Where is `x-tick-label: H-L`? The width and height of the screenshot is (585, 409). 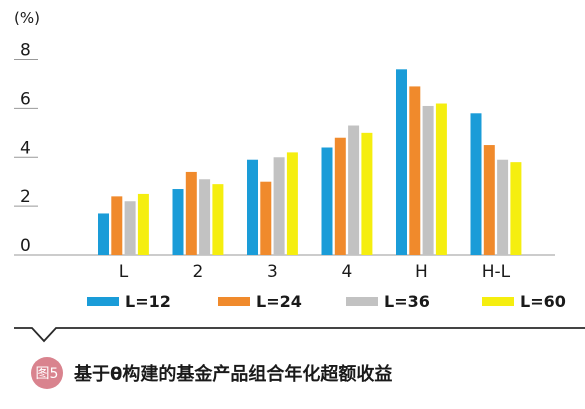
x-tick-label: H-L is located at coordinates (496, 272).